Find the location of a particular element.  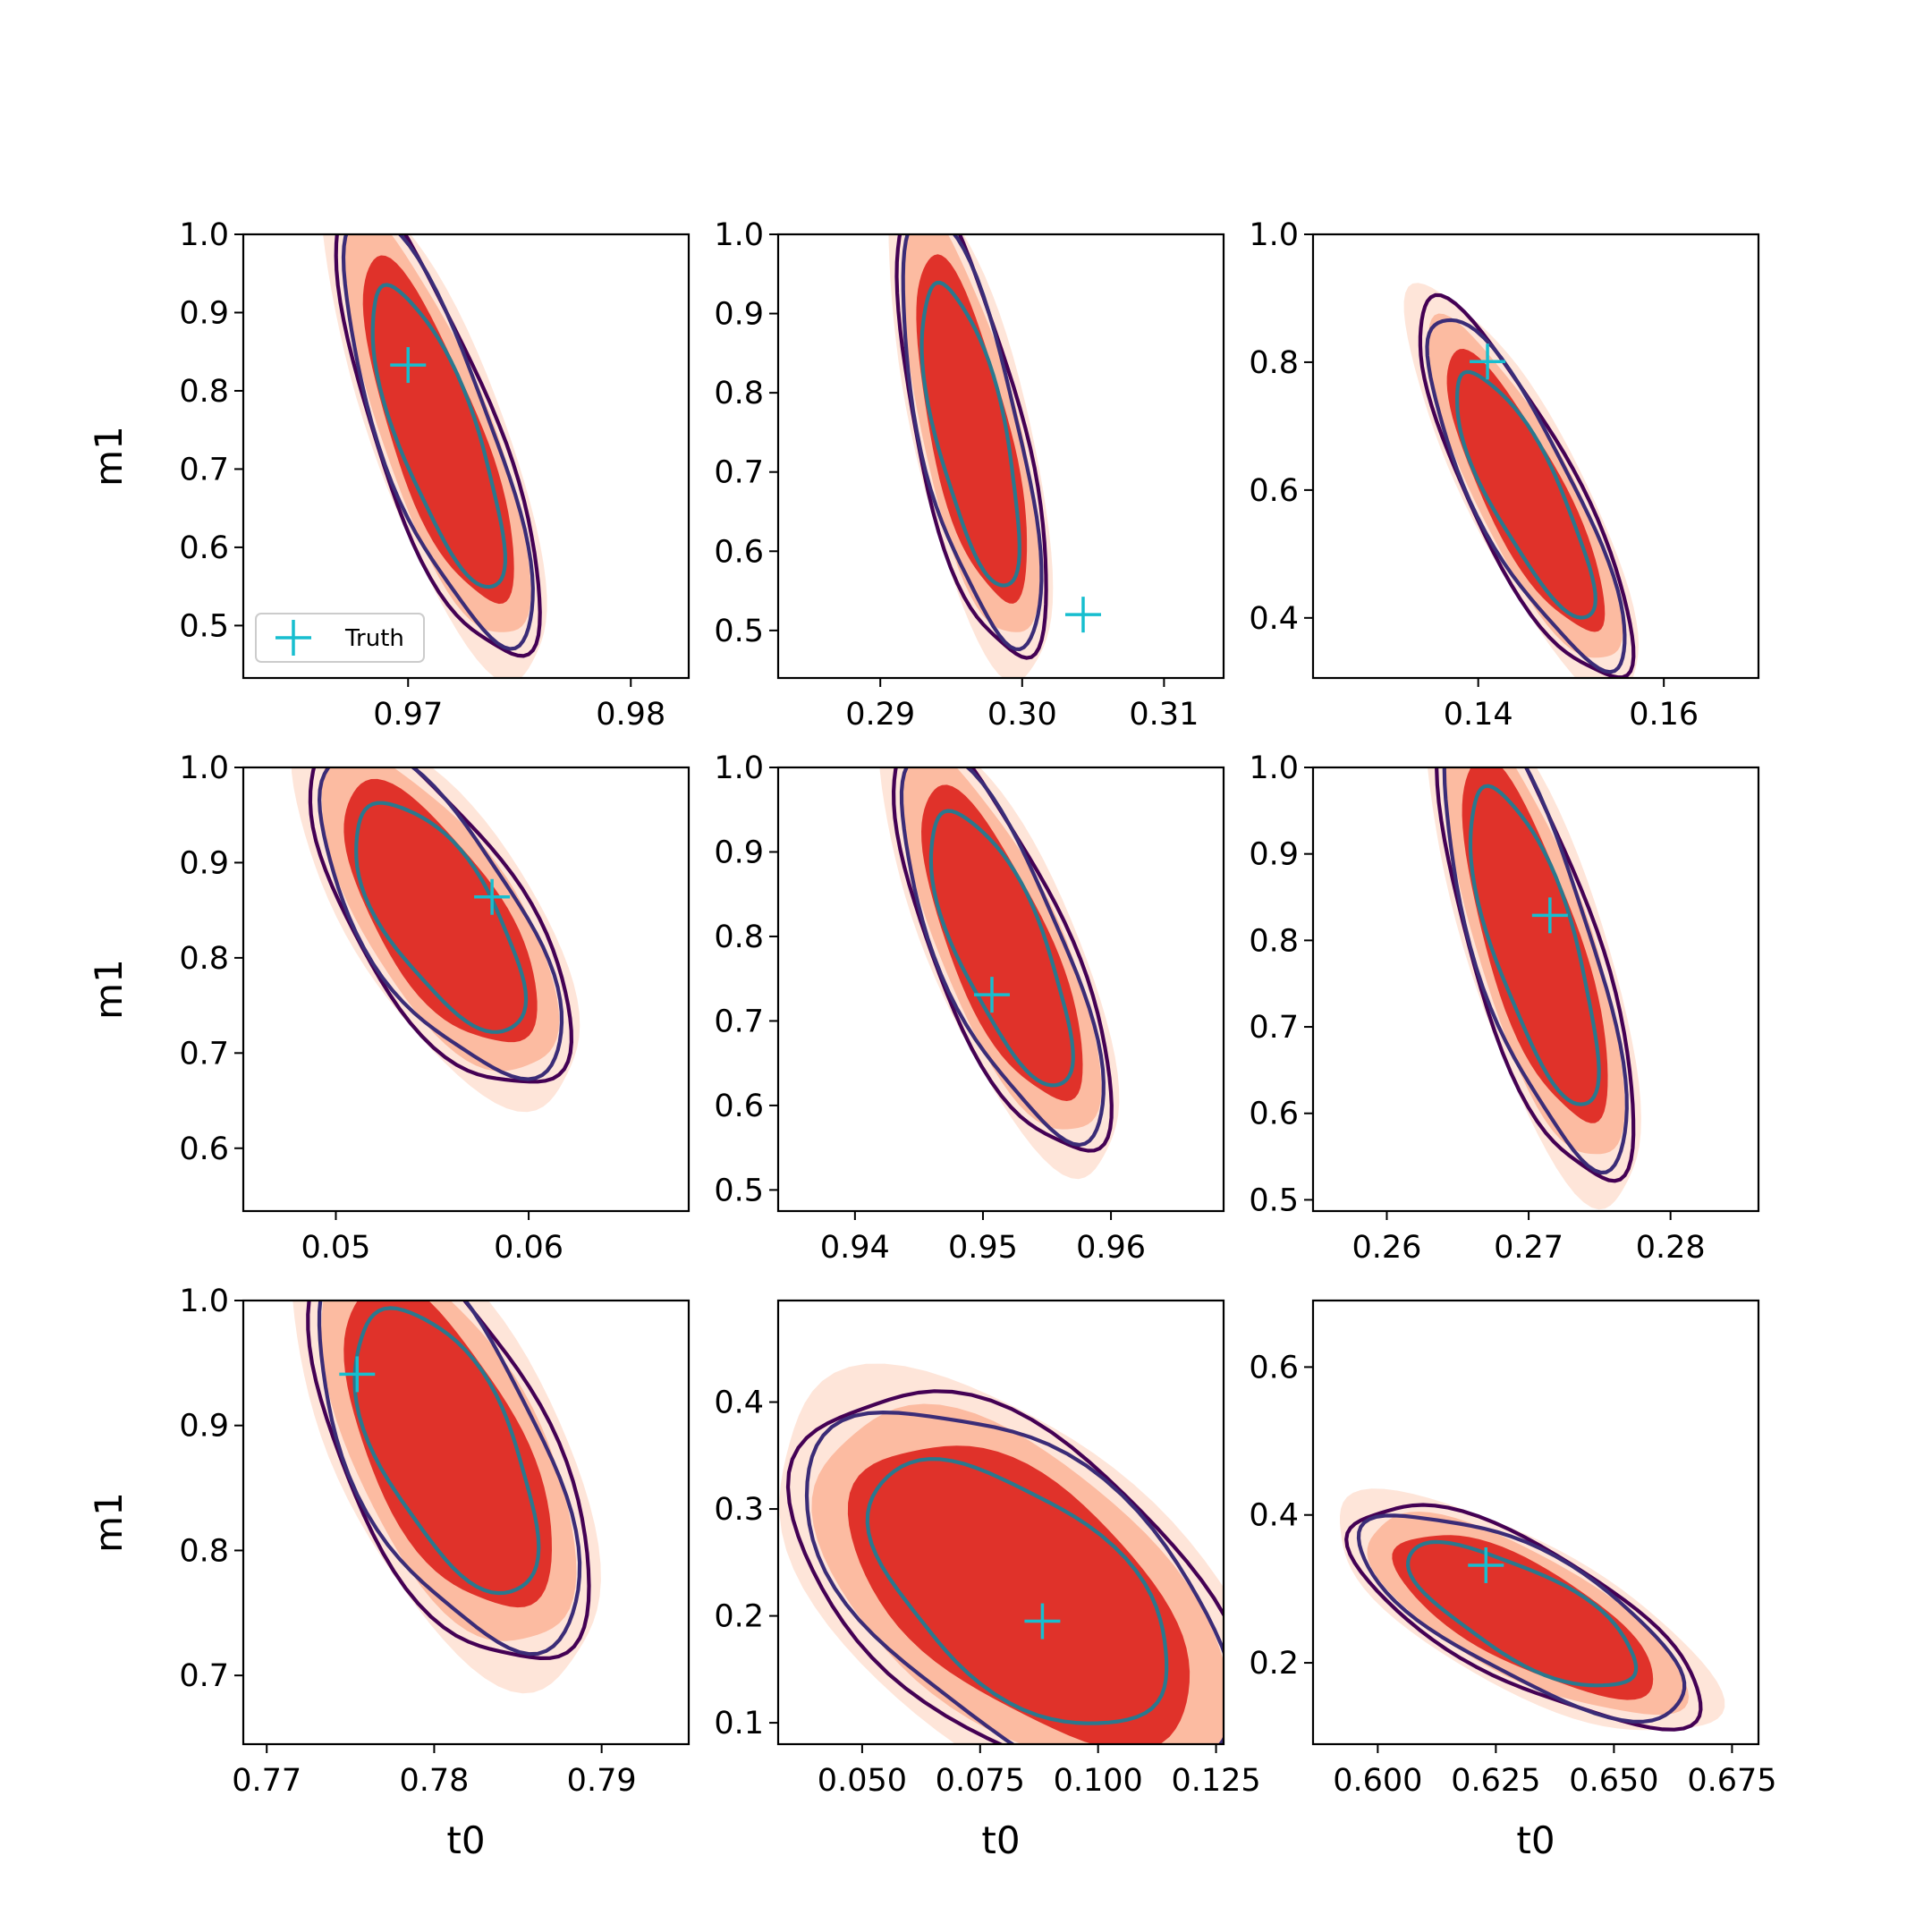

subplot-3: 0.14 0.16 0.4 0.6 0.8 1.0 is located at coordinates (1504, 475).